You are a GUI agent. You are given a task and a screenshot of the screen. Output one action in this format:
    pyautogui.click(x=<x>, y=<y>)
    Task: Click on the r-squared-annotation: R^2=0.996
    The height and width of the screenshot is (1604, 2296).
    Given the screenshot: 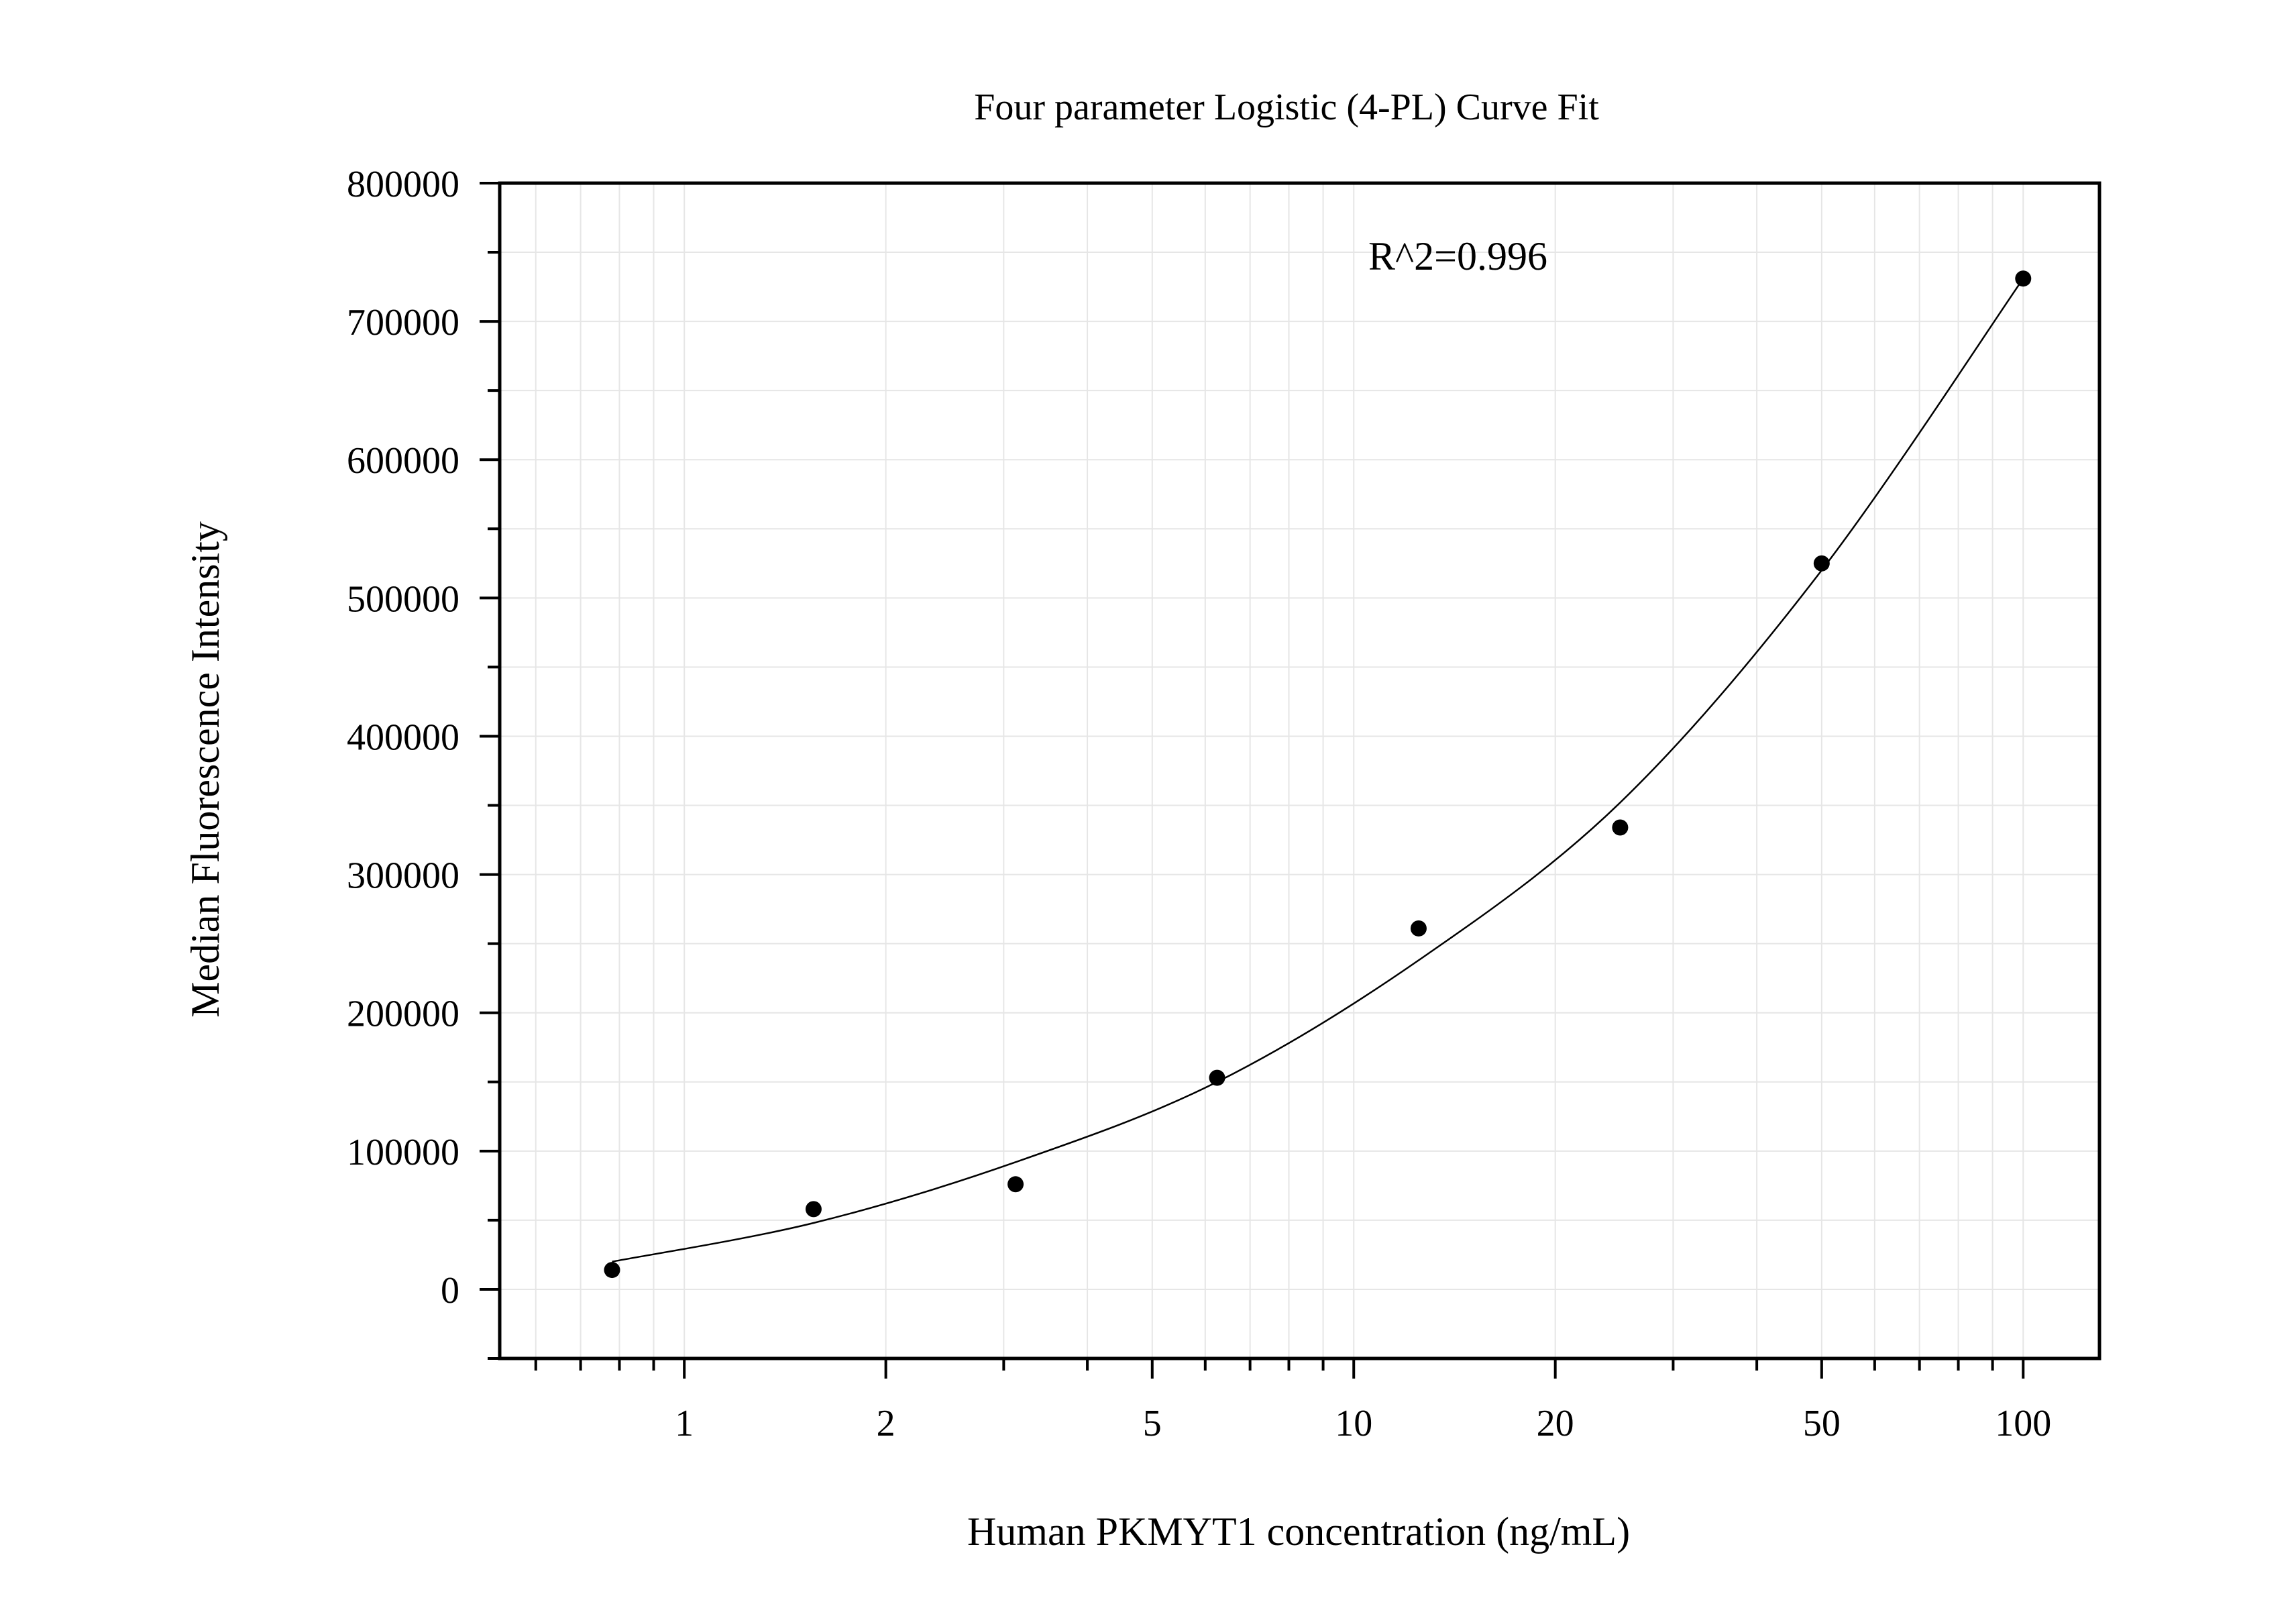 What is the action you would take?
    pyautogui.click(x=1457, y=256)
    